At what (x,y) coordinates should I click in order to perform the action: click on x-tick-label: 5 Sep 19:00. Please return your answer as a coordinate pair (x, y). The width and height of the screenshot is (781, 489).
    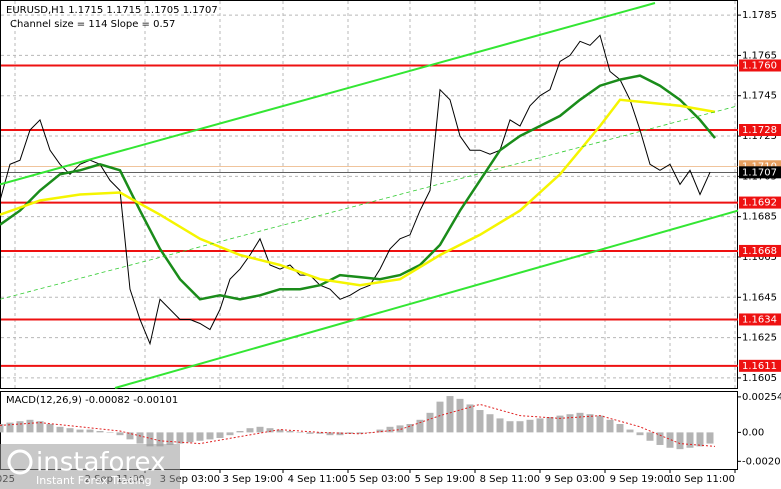
    Looking at the image, I should click on (445, 479).